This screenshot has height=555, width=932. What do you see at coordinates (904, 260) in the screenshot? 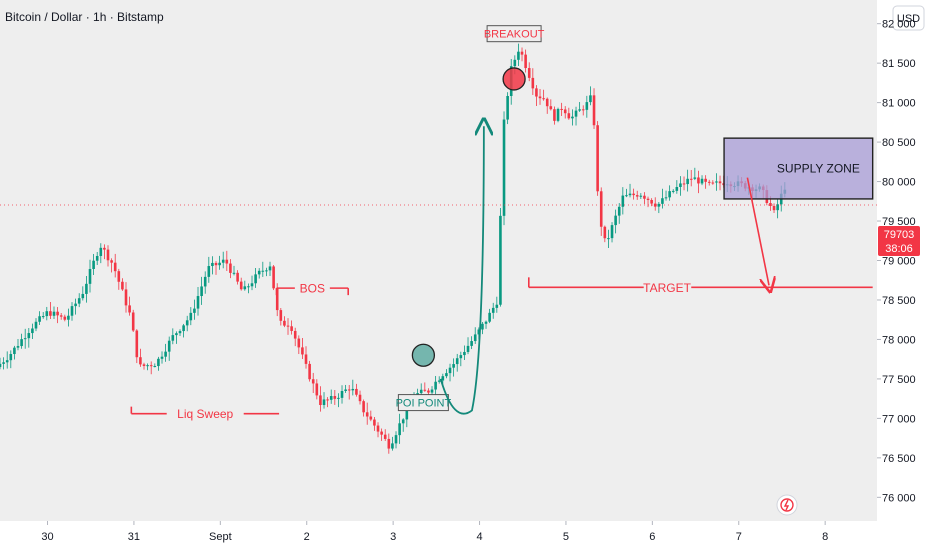
I see `price-axis` at bounding box center [904, 260].